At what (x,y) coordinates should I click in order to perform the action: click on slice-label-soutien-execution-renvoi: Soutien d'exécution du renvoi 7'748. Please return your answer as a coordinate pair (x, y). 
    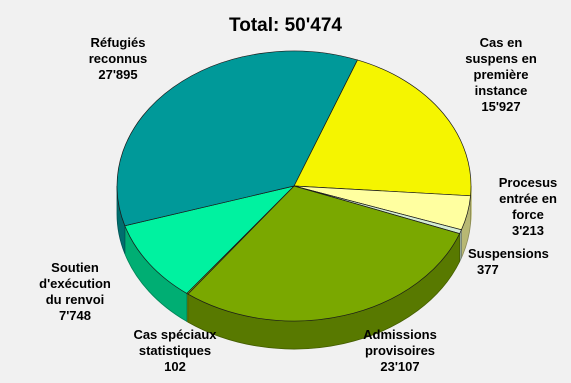
    Looking at the image, I should click on (75, 291).